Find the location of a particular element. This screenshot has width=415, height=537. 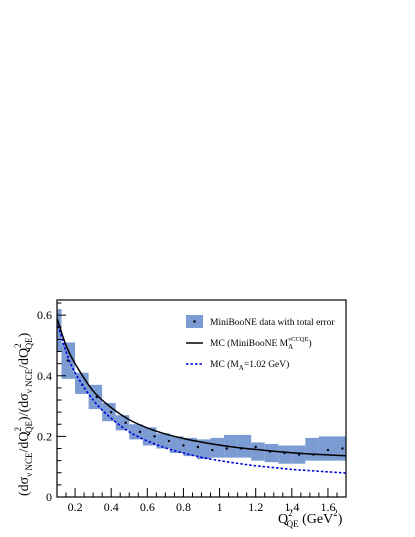

x-axis-title: Q2 QE (GeV2) is located at coordinates (310, 518).